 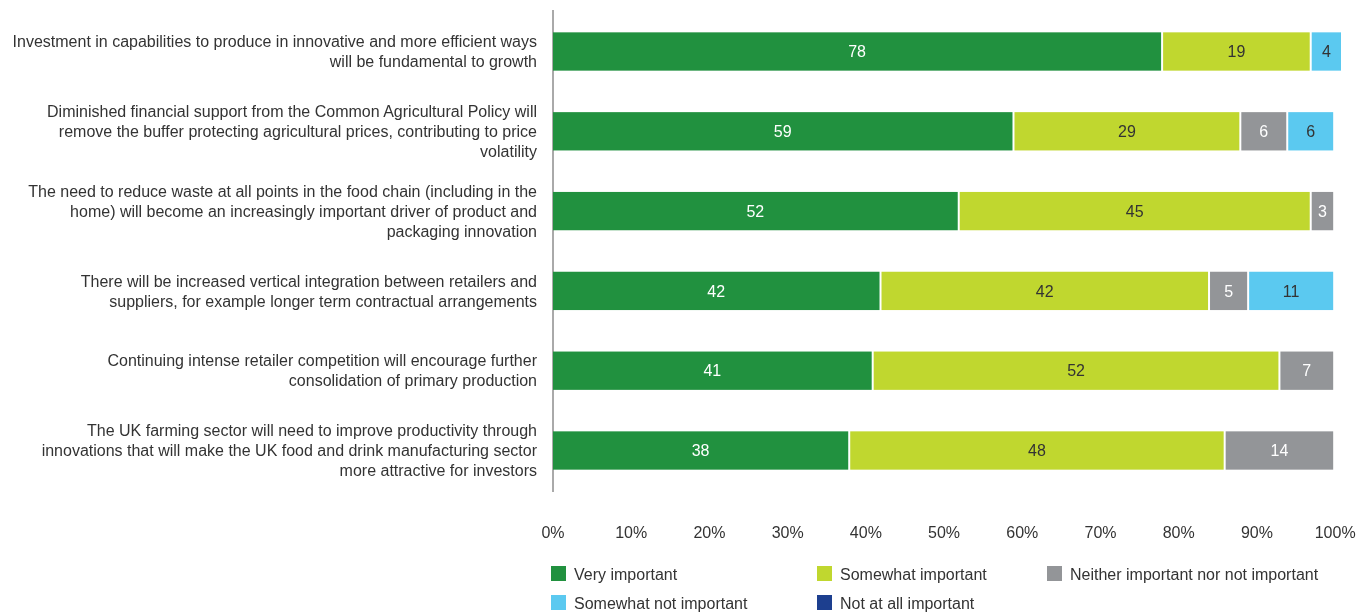 I want to click on data-label: 4, so click(x=1326, y=52).